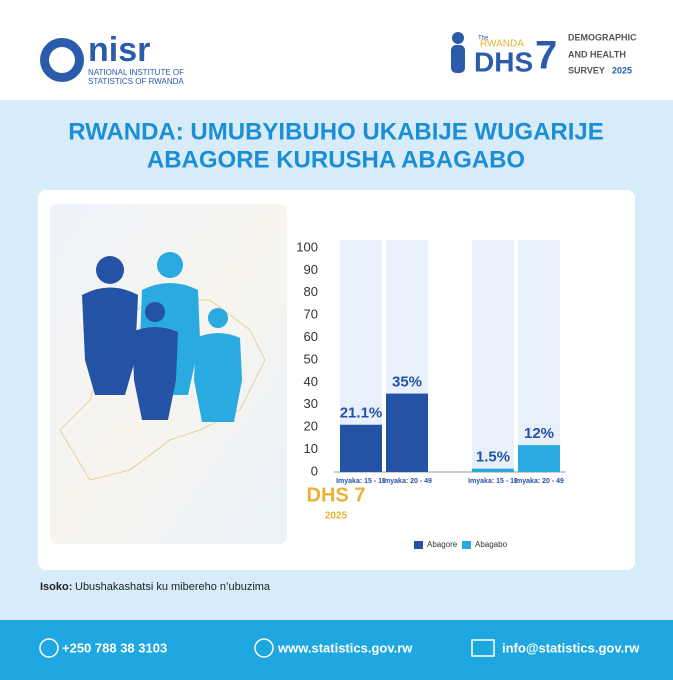 This screenshot has width=673, height=680. I want to click on value-label: 1.5%, so click(493, 457).